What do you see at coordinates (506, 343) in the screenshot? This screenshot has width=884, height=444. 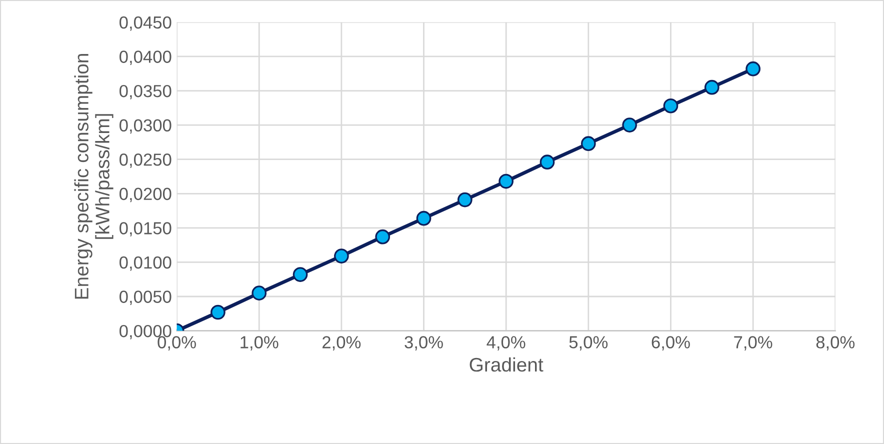 I see `x-tick-label: 4,0%` at bounding box center [506, 343].